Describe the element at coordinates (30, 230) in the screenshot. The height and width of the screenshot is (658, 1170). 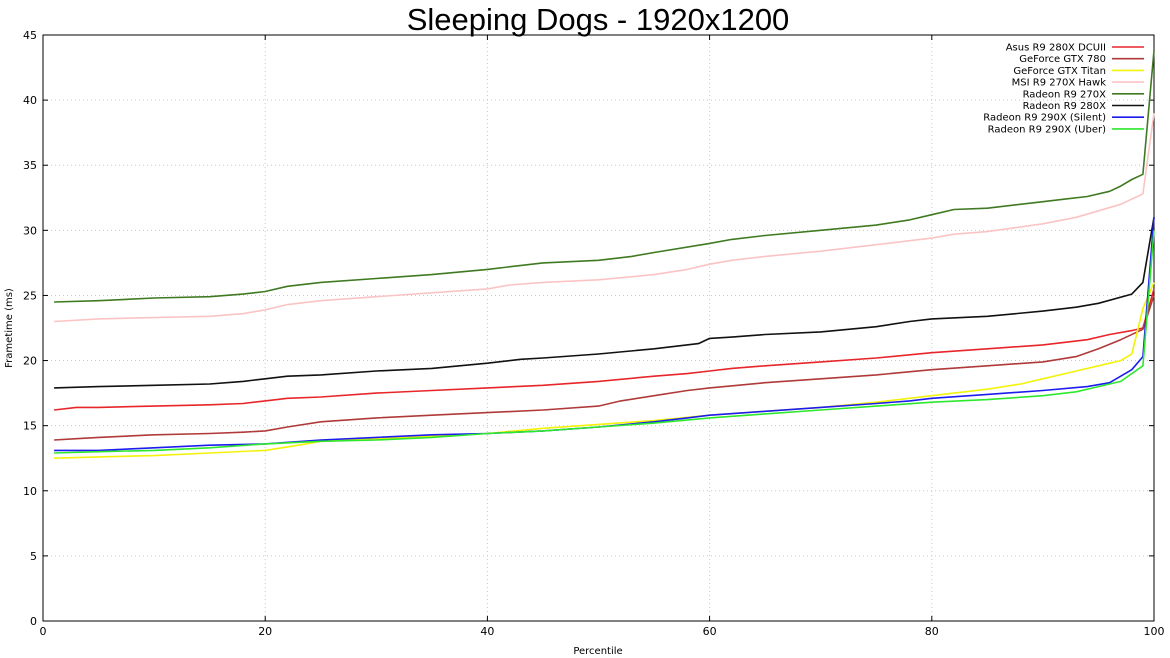
I see `y-tick-label: 30` at that location.